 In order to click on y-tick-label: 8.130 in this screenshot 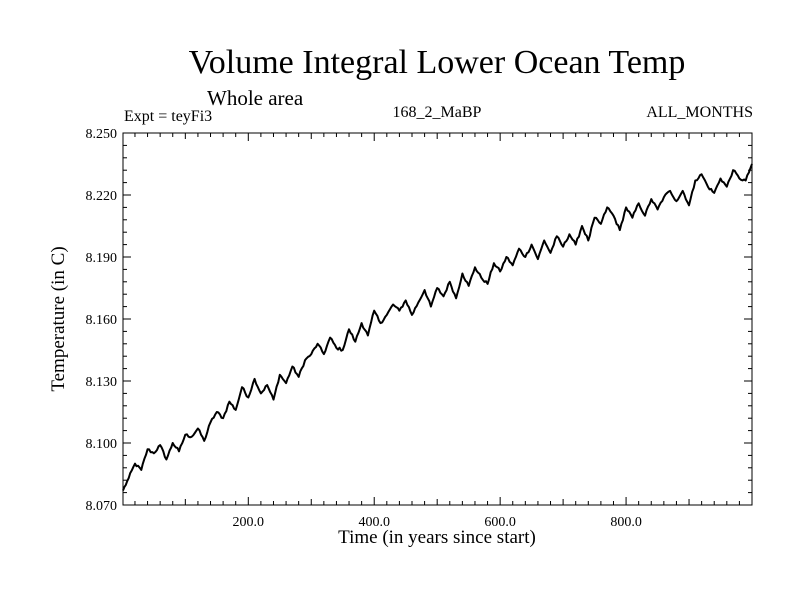, I will do `click(102, 382)`.